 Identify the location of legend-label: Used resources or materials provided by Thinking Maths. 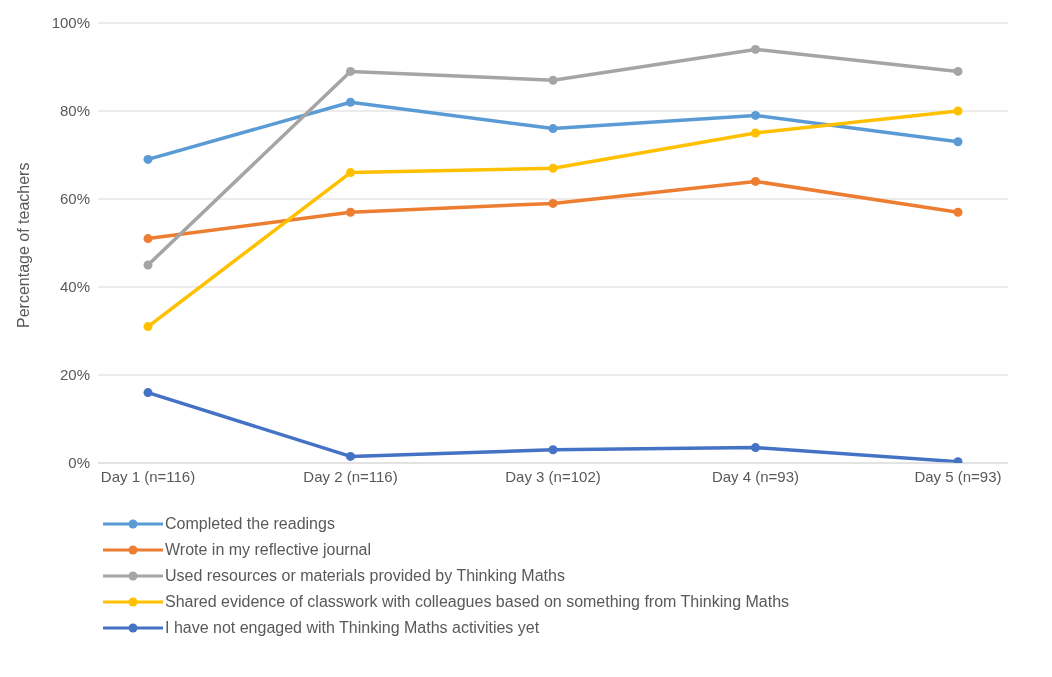
(365, 576).